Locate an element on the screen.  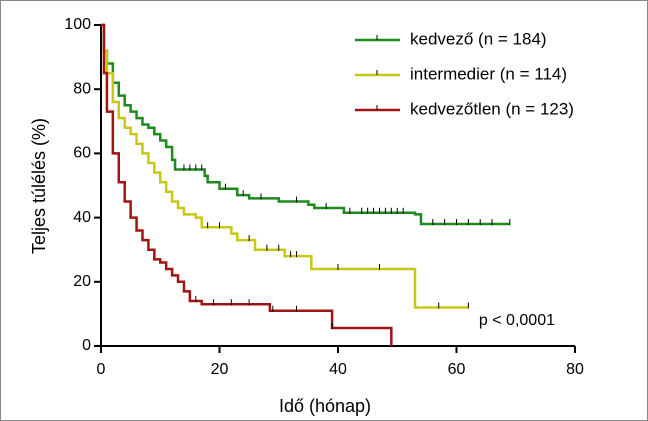
y-tick-label: 60 is located at coordinates (82, 153).